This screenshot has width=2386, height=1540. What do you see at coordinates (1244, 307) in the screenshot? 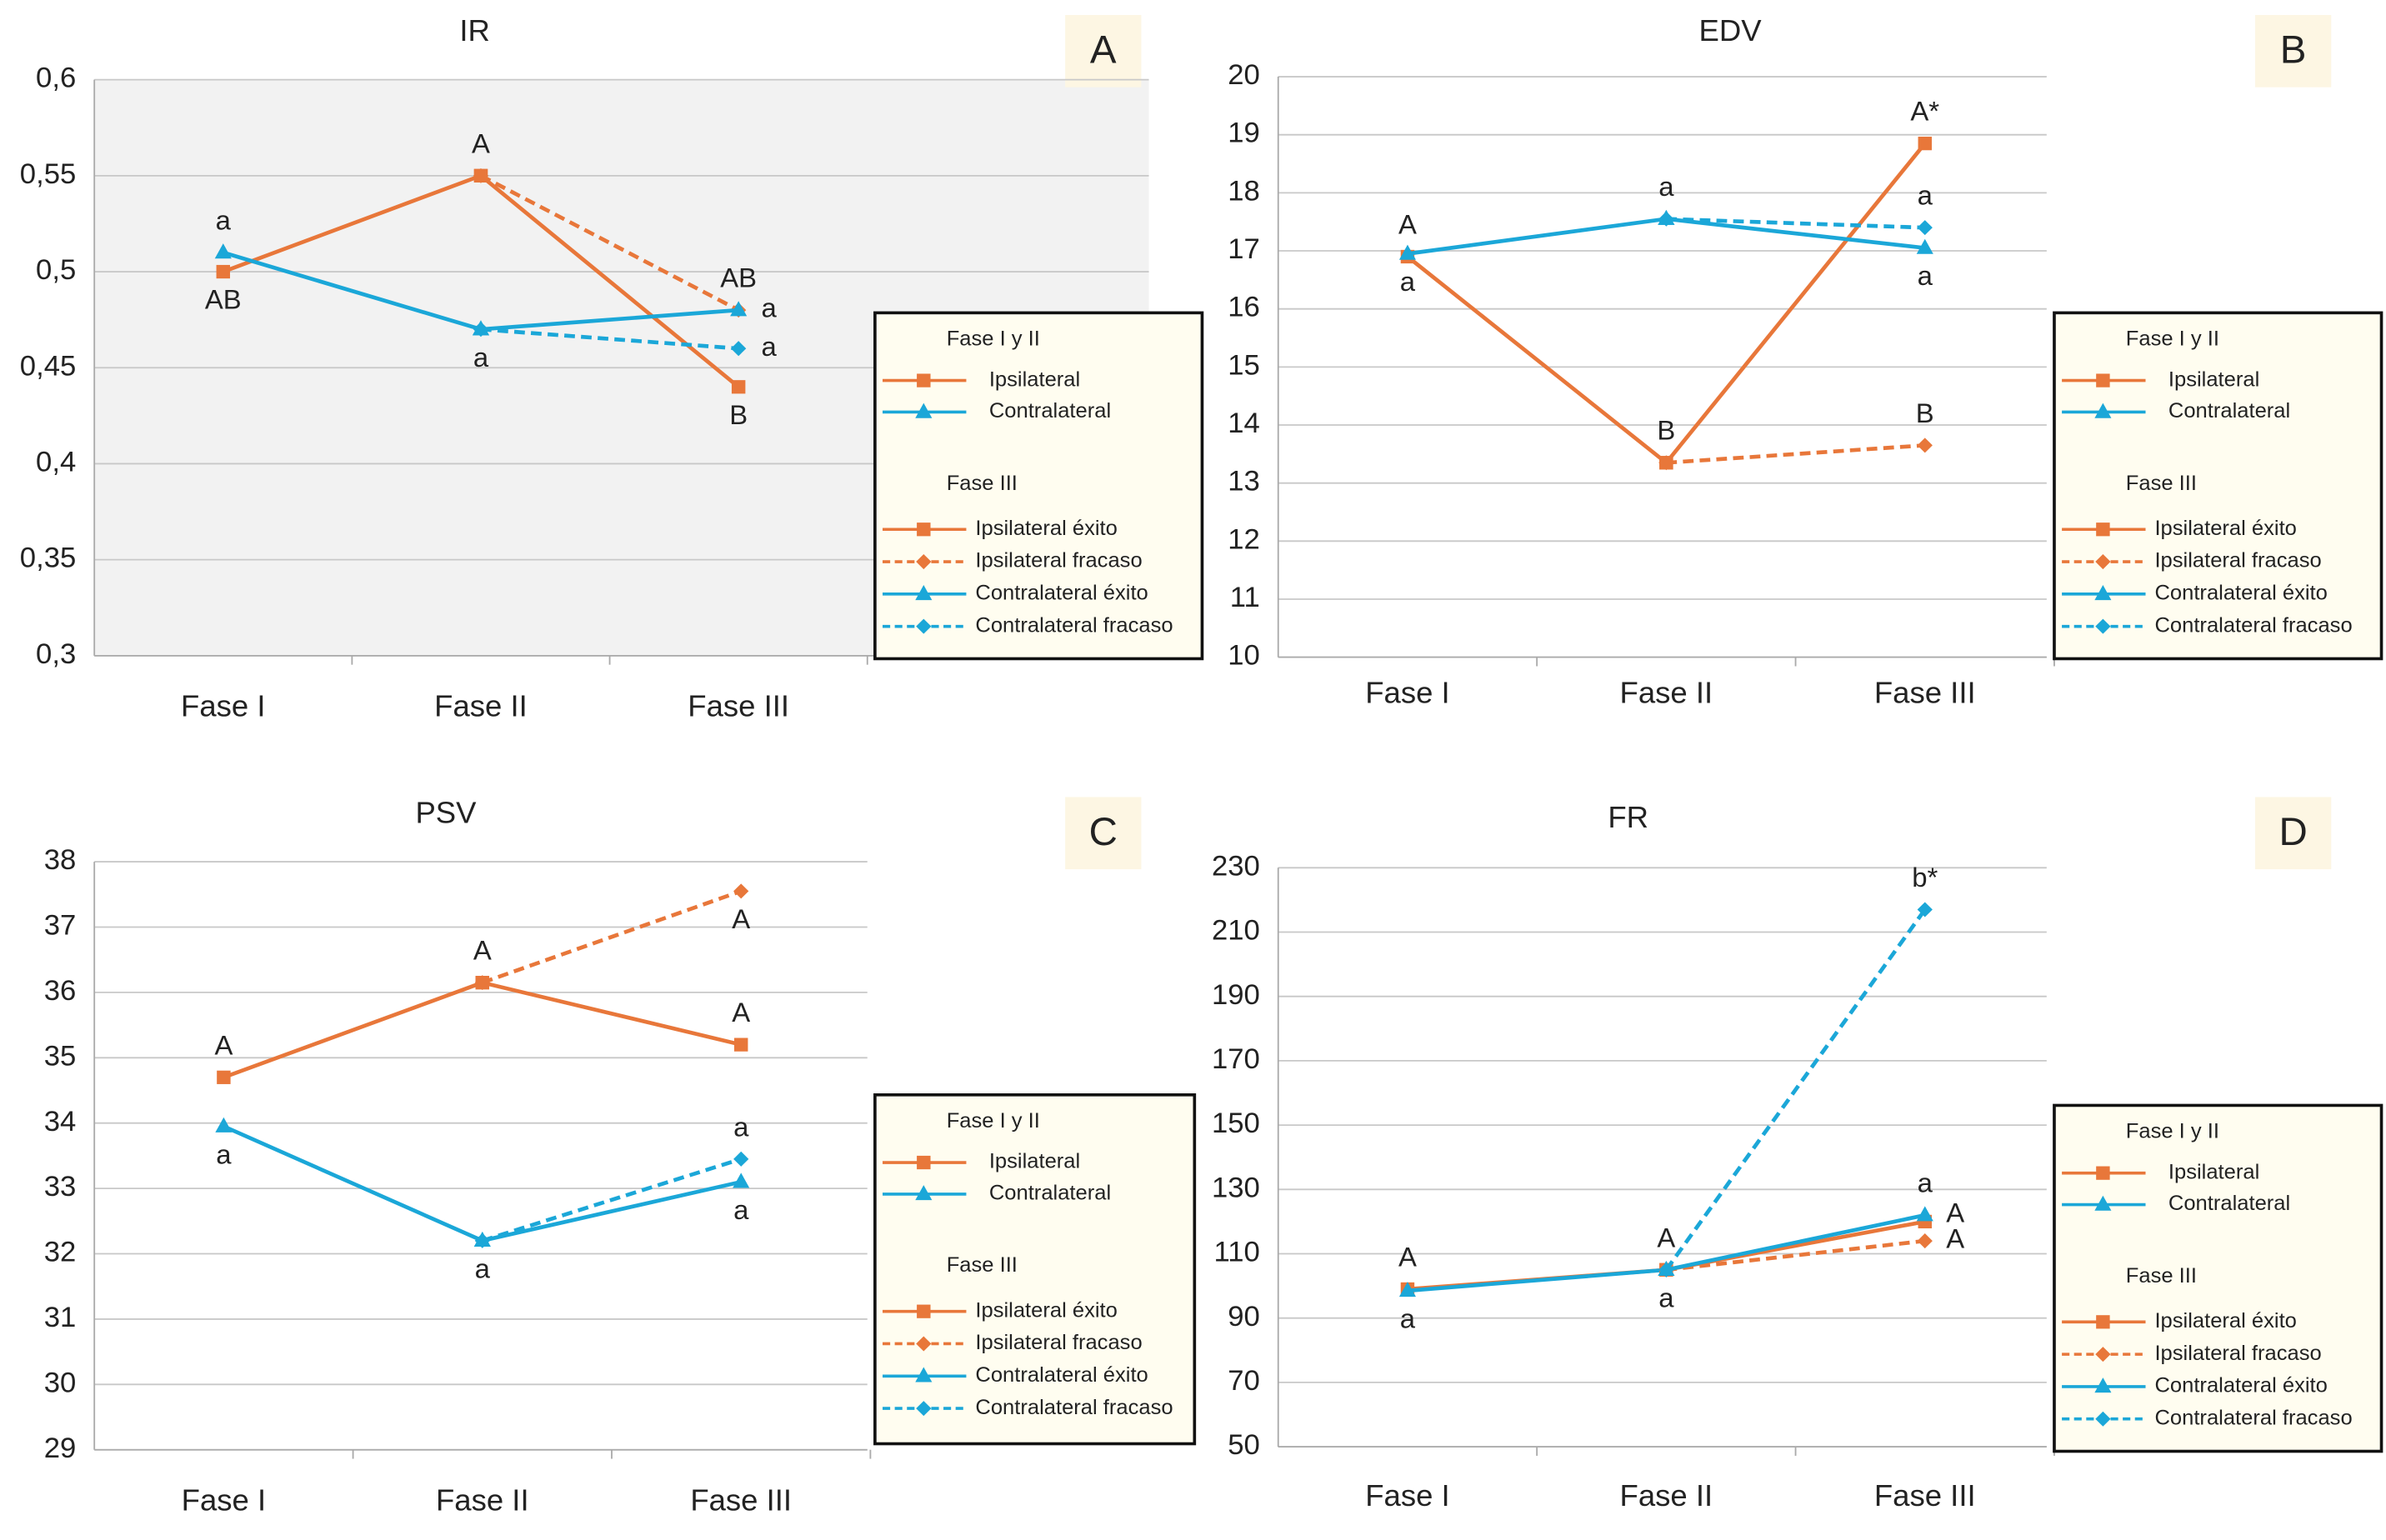
I see `y-tick-label: 16` at bounding box center [1244, 307].